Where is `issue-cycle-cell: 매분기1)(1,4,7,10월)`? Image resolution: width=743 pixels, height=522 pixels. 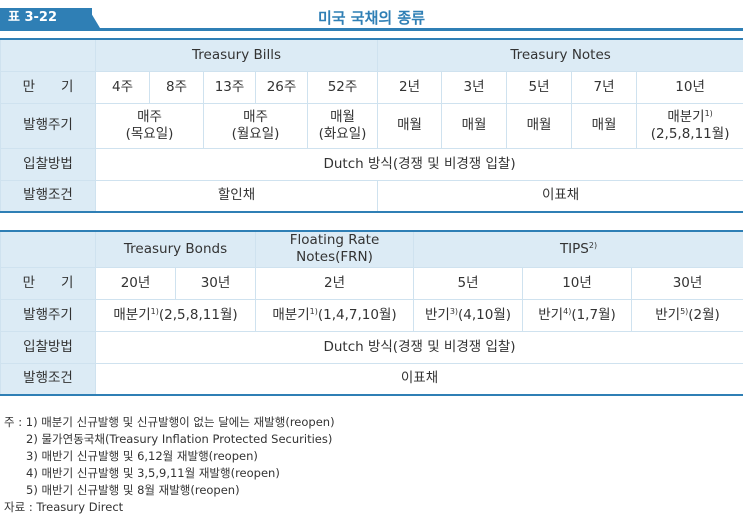
issue-cycle-cell: 매분기1)(1,4,7,10월) is located at coordinates (335, 315).